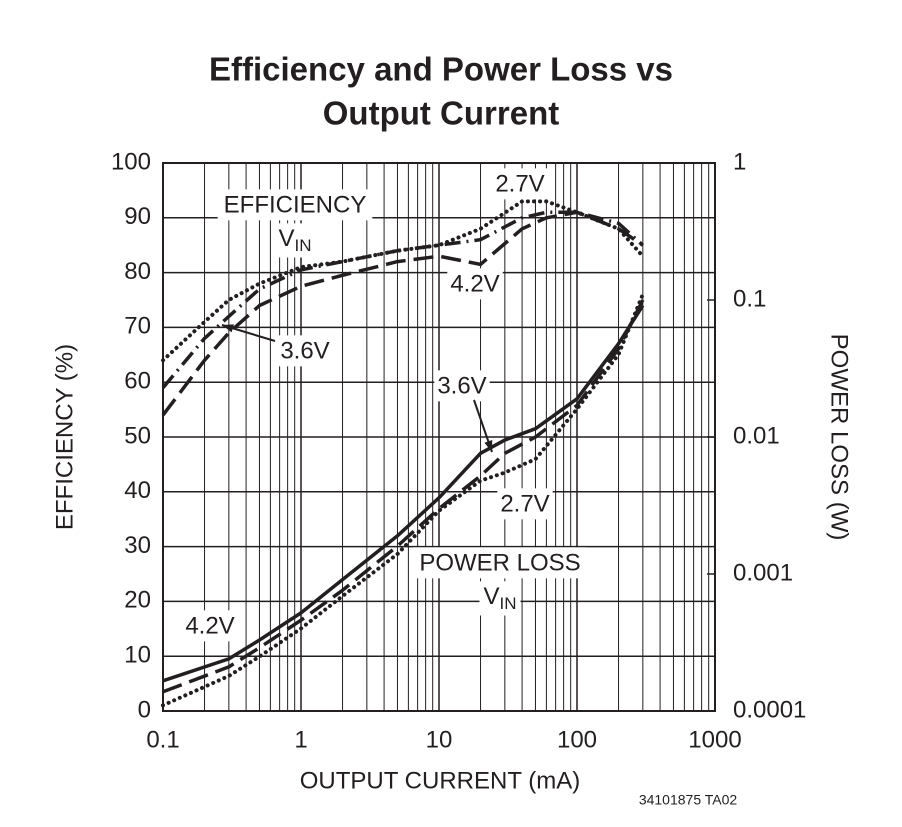 The height and width of the screenshot is (827, 902). I want to click on x-tick-label: 1, so click(300, 739).